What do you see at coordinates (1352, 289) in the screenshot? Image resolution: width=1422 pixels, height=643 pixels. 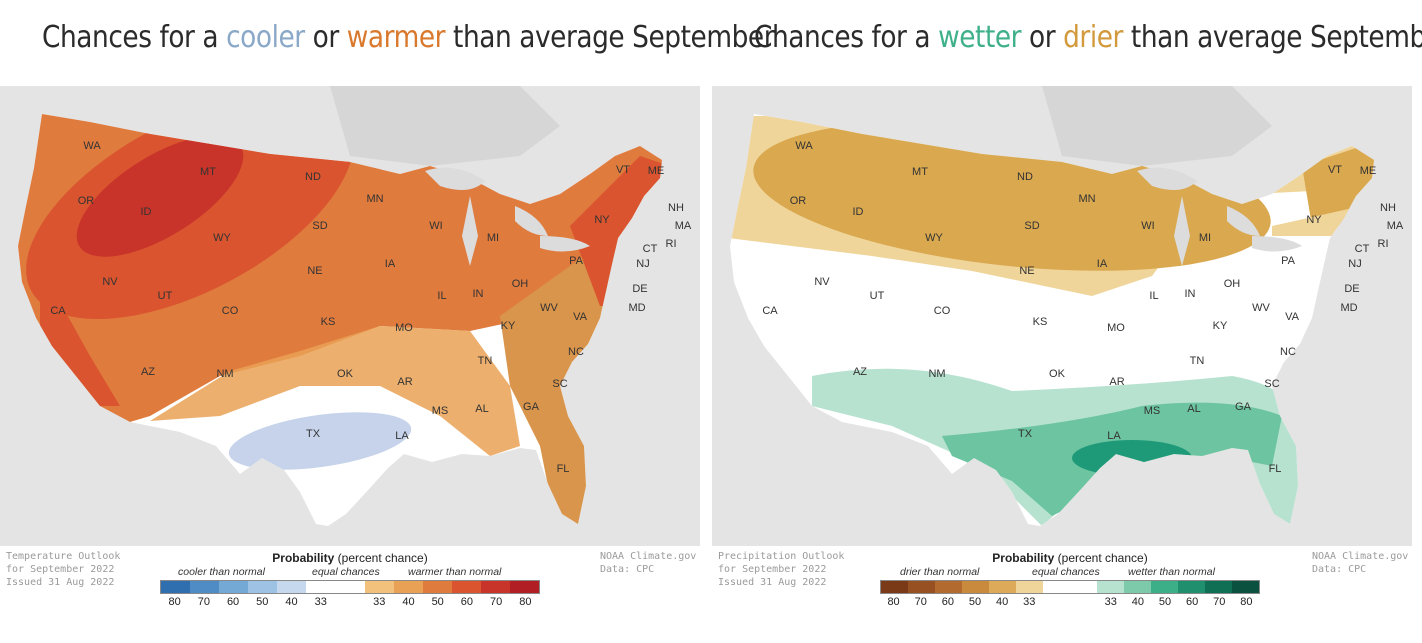 I see `state-label-de: DE` at bounding box center [1352, 289].